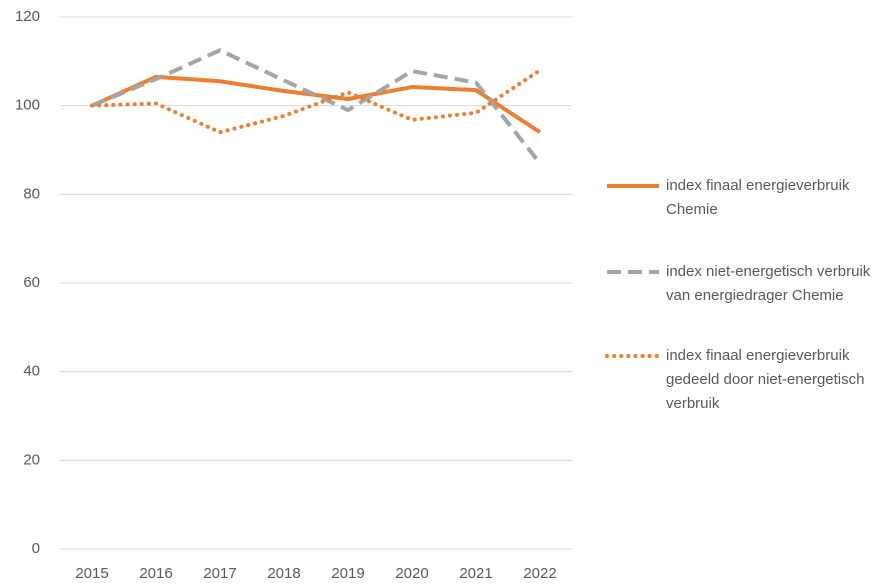 The image size is (891, 585). What do you see at coordinates (36, 548) in the screenshot?
I see `y-tick-label: 0` at bounding box center [36, 548].